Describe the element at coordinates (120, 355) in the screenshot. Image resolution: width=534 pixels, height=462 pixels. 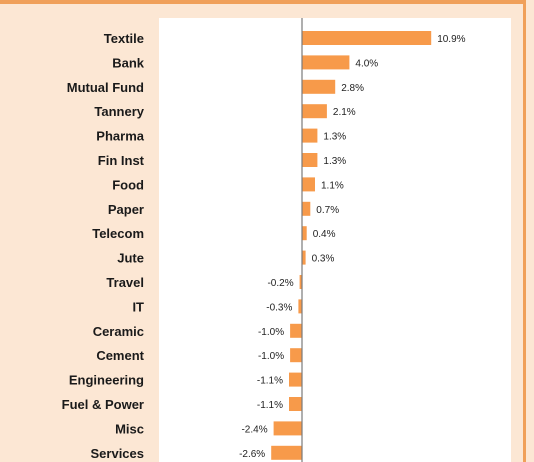
I see `category-label: Cement` at that location.